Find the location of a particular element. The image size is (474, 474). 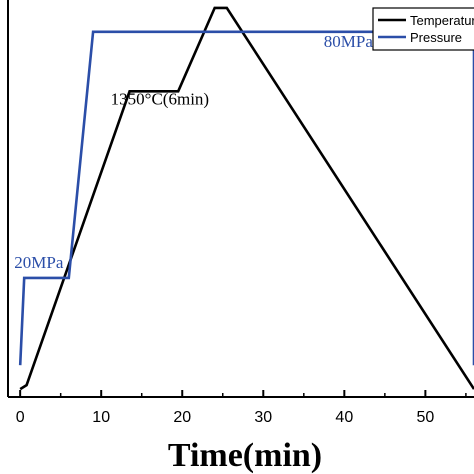

legend-box is located at coordinates (423, 29).